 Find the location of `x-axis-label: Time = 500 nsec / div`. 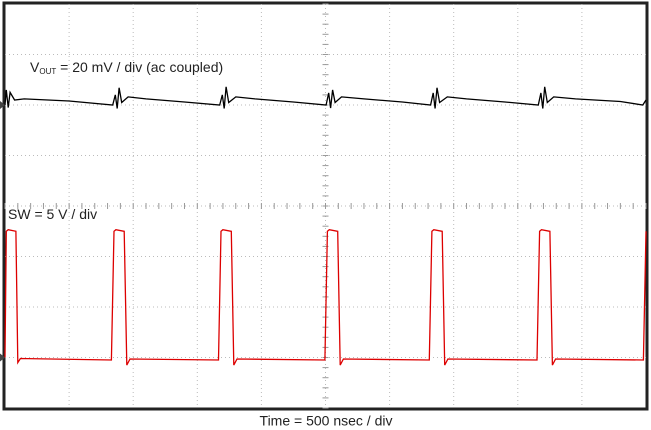

x-axis-label: Time = 500 nsec / div is located at coordinates (326, 421).